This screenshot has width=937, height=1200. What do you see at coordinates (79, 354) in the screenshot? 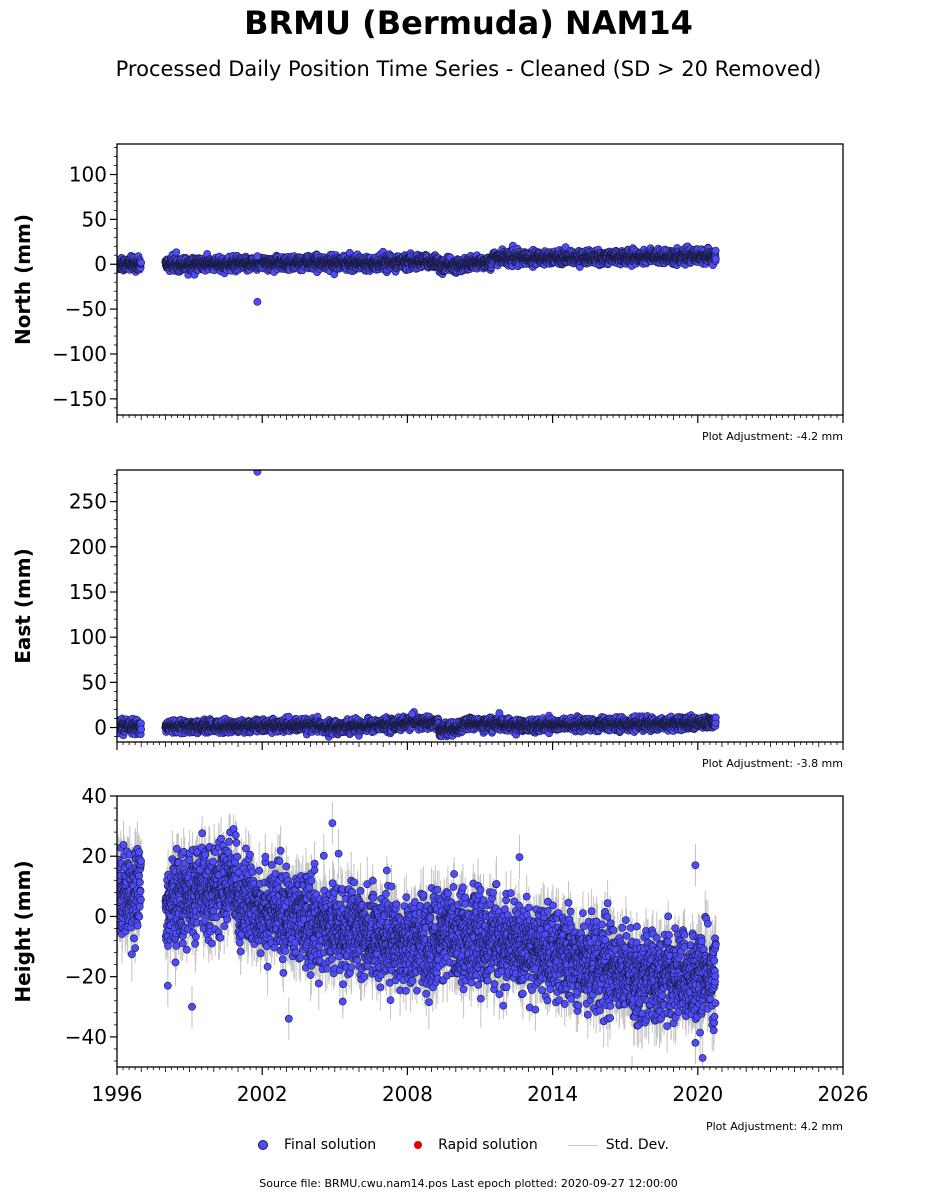
I see `y-tick-label: −100` at bounding box center [79, 354].